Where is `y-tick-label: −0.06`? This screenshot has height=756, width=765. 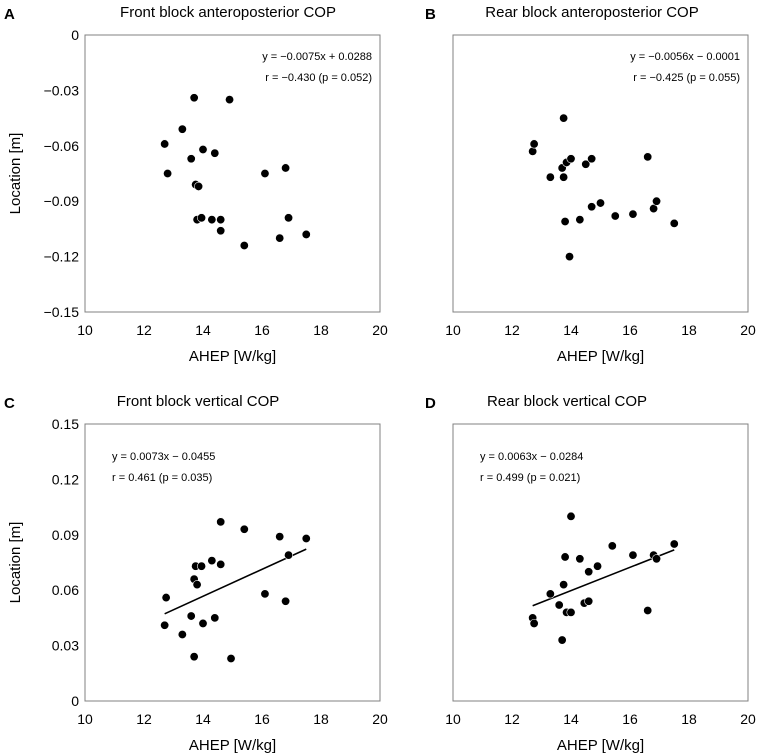
y-tick-label: −0.06 is located at coordinates (62, 146).